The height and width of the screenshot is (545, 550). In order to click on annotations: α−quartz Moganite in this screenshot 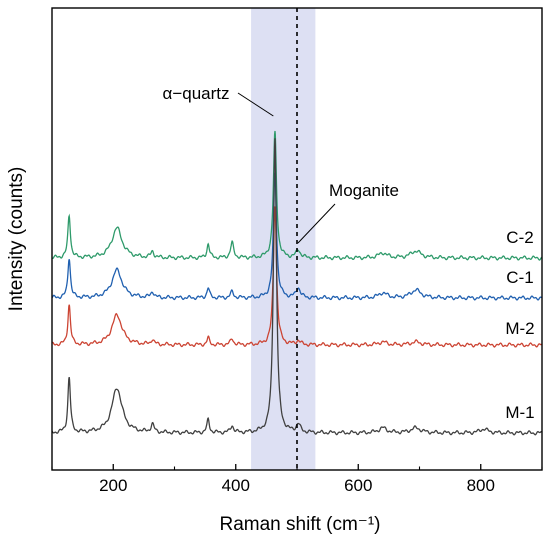, I will do `click(280, 164)`.